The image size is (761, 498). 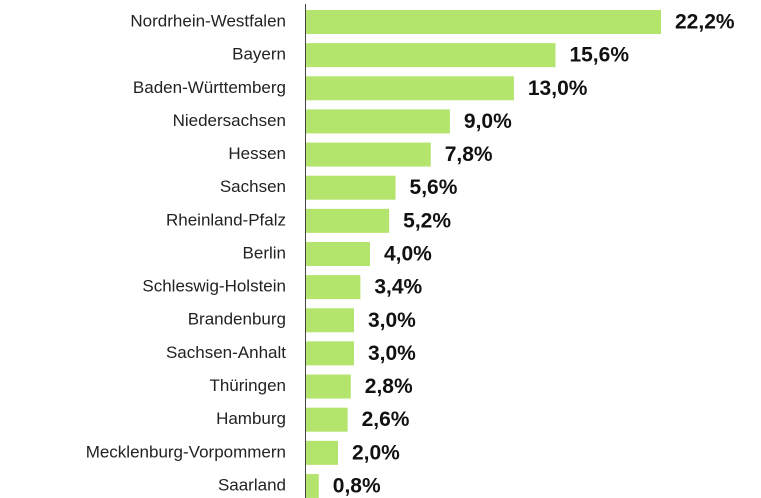 What do you see at coordinates (214, 286) in the screenshot?
I see `category-label: Schleswig-Holstein` at bounding box center [214, 286].